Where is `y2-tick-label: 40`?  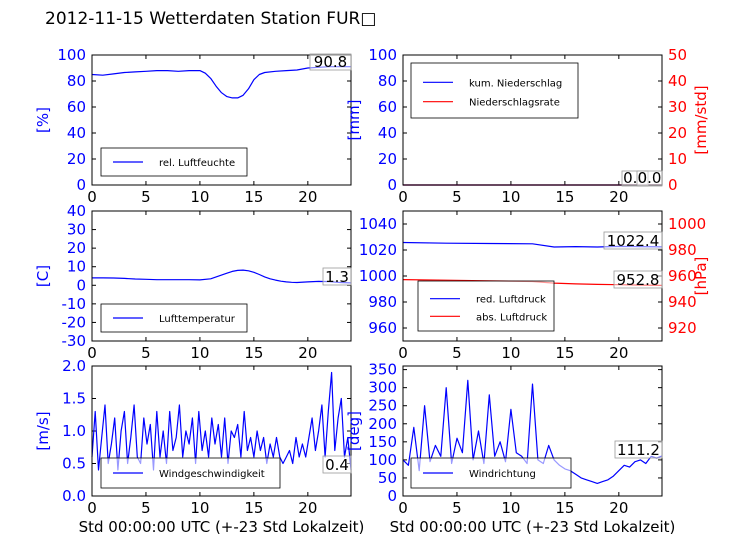
y2-tick-label: 40 is located at coordinates (677, 81).